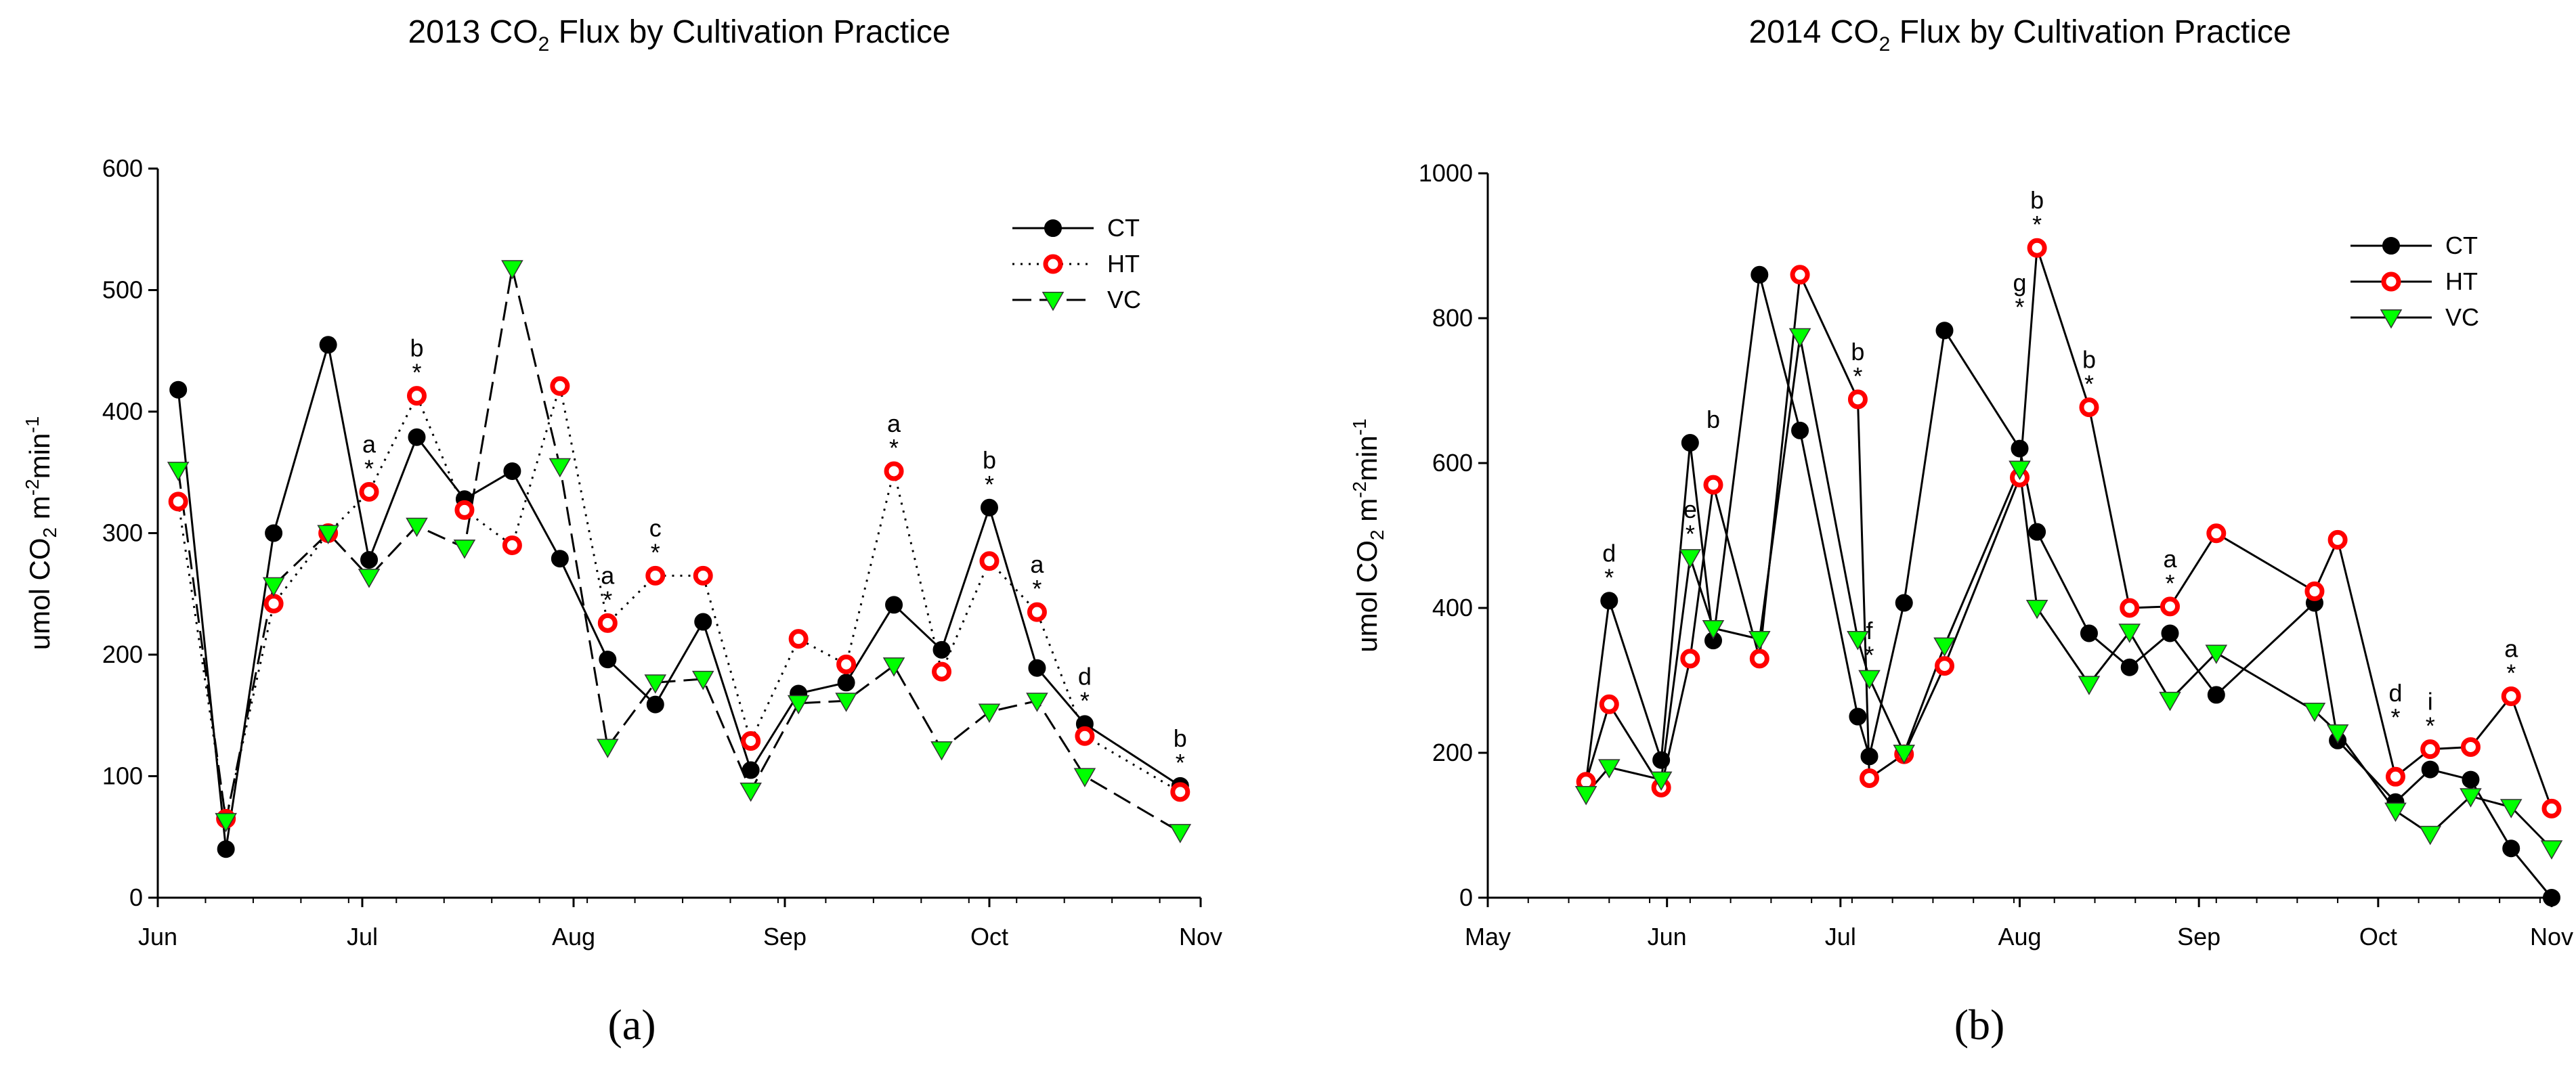 Image resolution: width=2576 pixels, height=1071 pixels. Describe the element at coordinates (1053, 302) in the screenshot. I see `legend-marker-vc` at that location.